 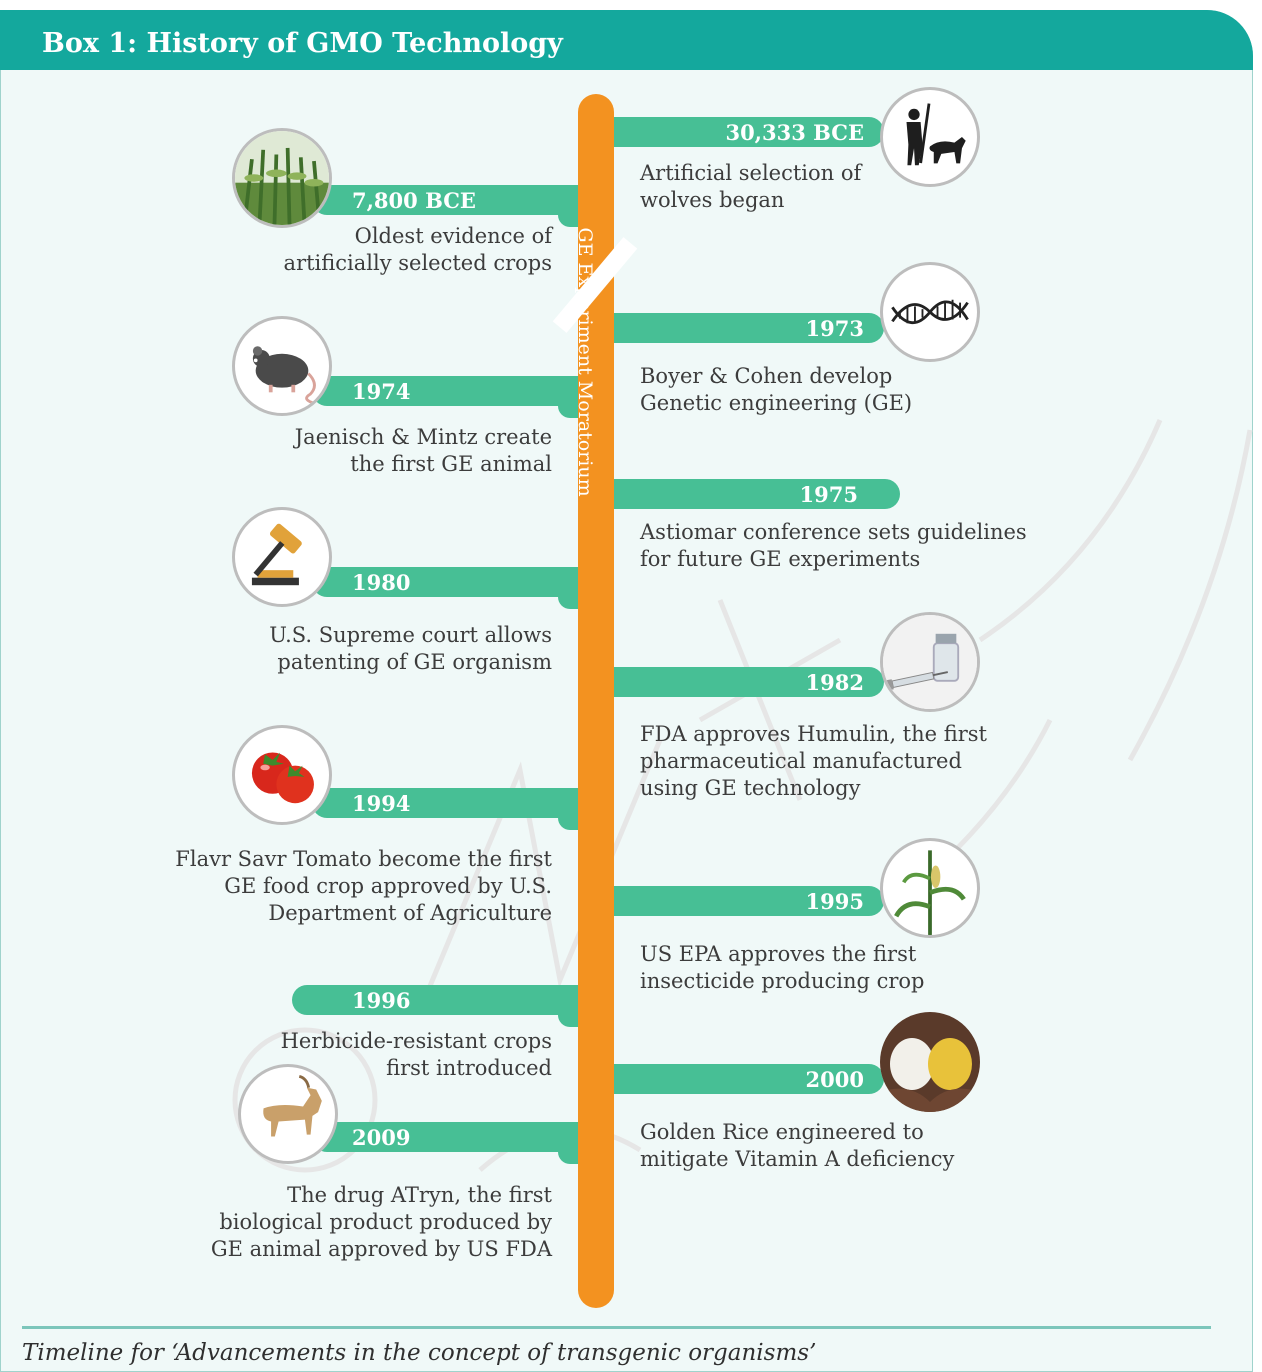 I want to click on event-bar-2009: 2009, so click(x=445, y=1137).